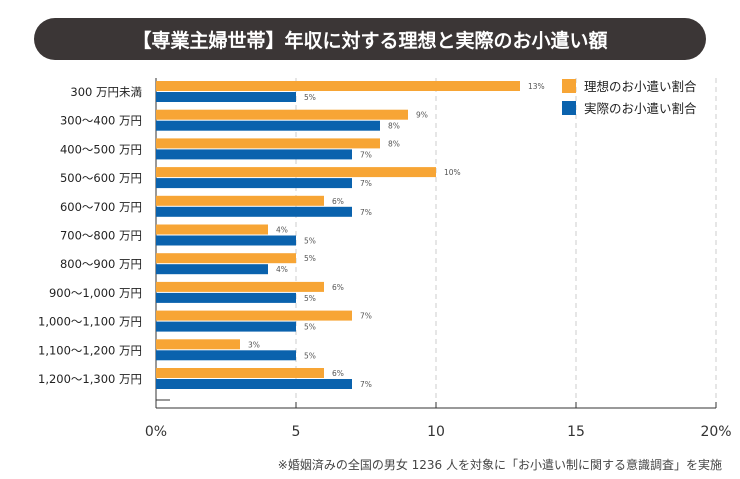 Image resolution: width=740 pixels, height=479 pixels. I want to click on category-label: 800～900 万円, so click(101, 264).